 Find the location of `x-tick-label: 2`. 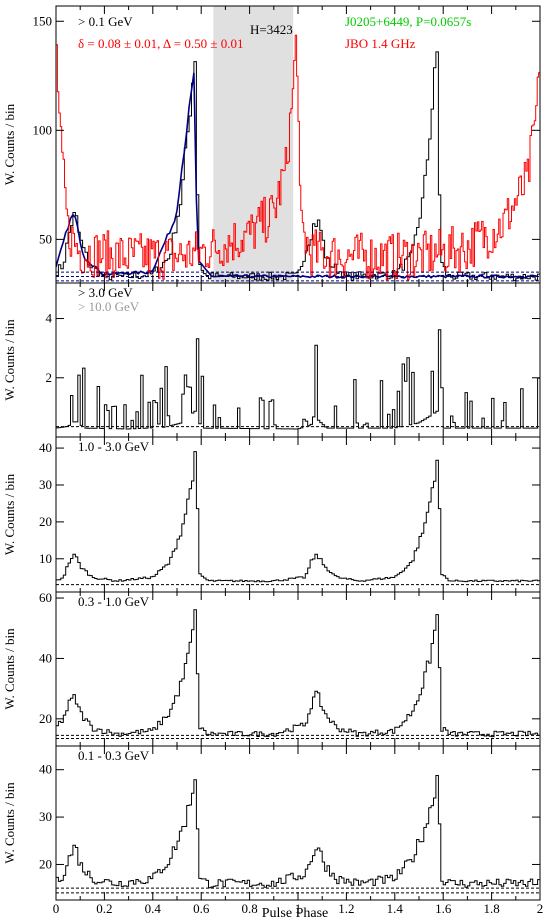

x-tick-label: 2 is located at coordinates (540, 908).